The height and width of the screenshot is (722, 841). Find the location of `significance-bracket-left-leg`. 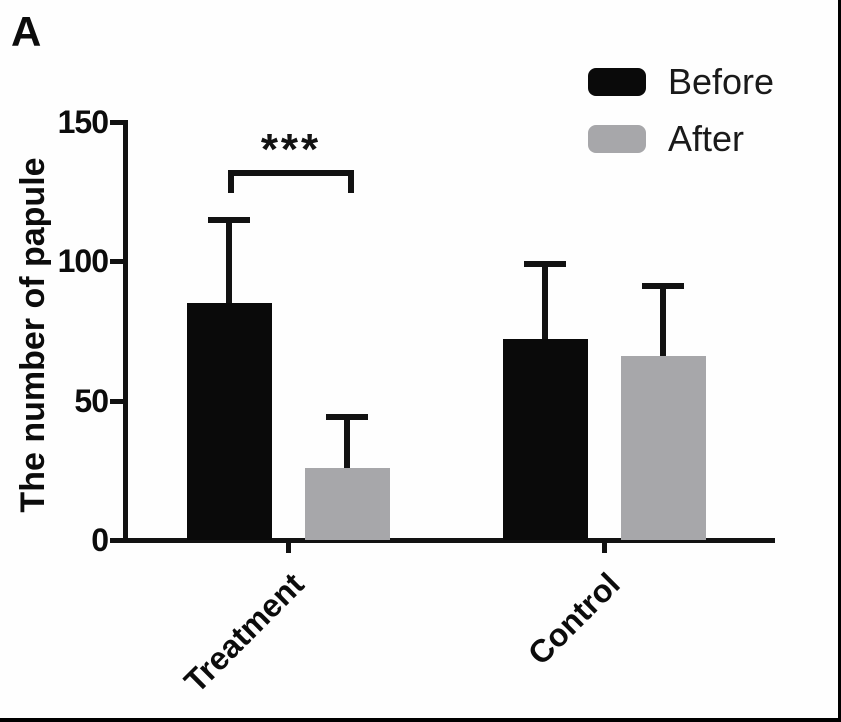

significance-bracket-left-leg is located at coordinates (231, 181).